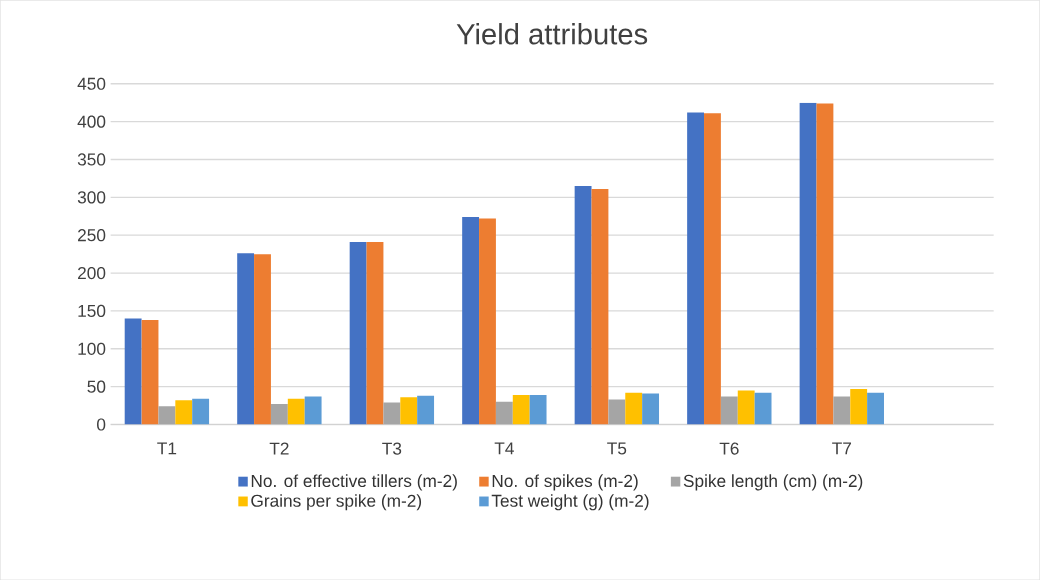 The image size is (1040, 580). I want to click on legend-label: Grains per spike (m-2), so click(336, 502).